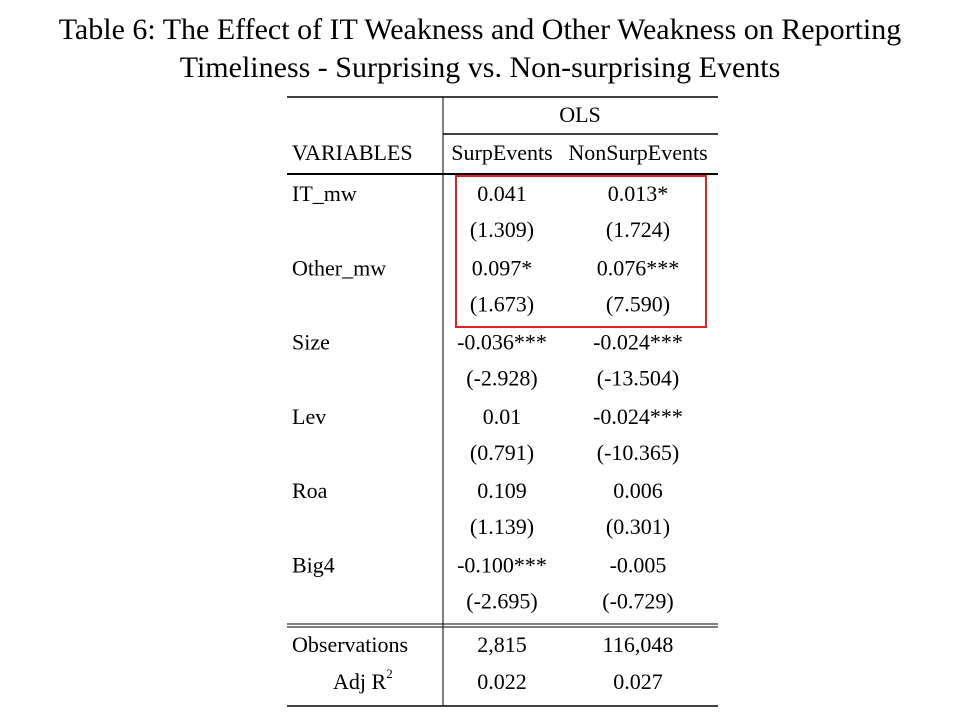 The width and height of the screenshot is (960, 720). Describe the element at coordinates (324, 193) in the screenshot. I see `variable-name: IT_mw` at that location.